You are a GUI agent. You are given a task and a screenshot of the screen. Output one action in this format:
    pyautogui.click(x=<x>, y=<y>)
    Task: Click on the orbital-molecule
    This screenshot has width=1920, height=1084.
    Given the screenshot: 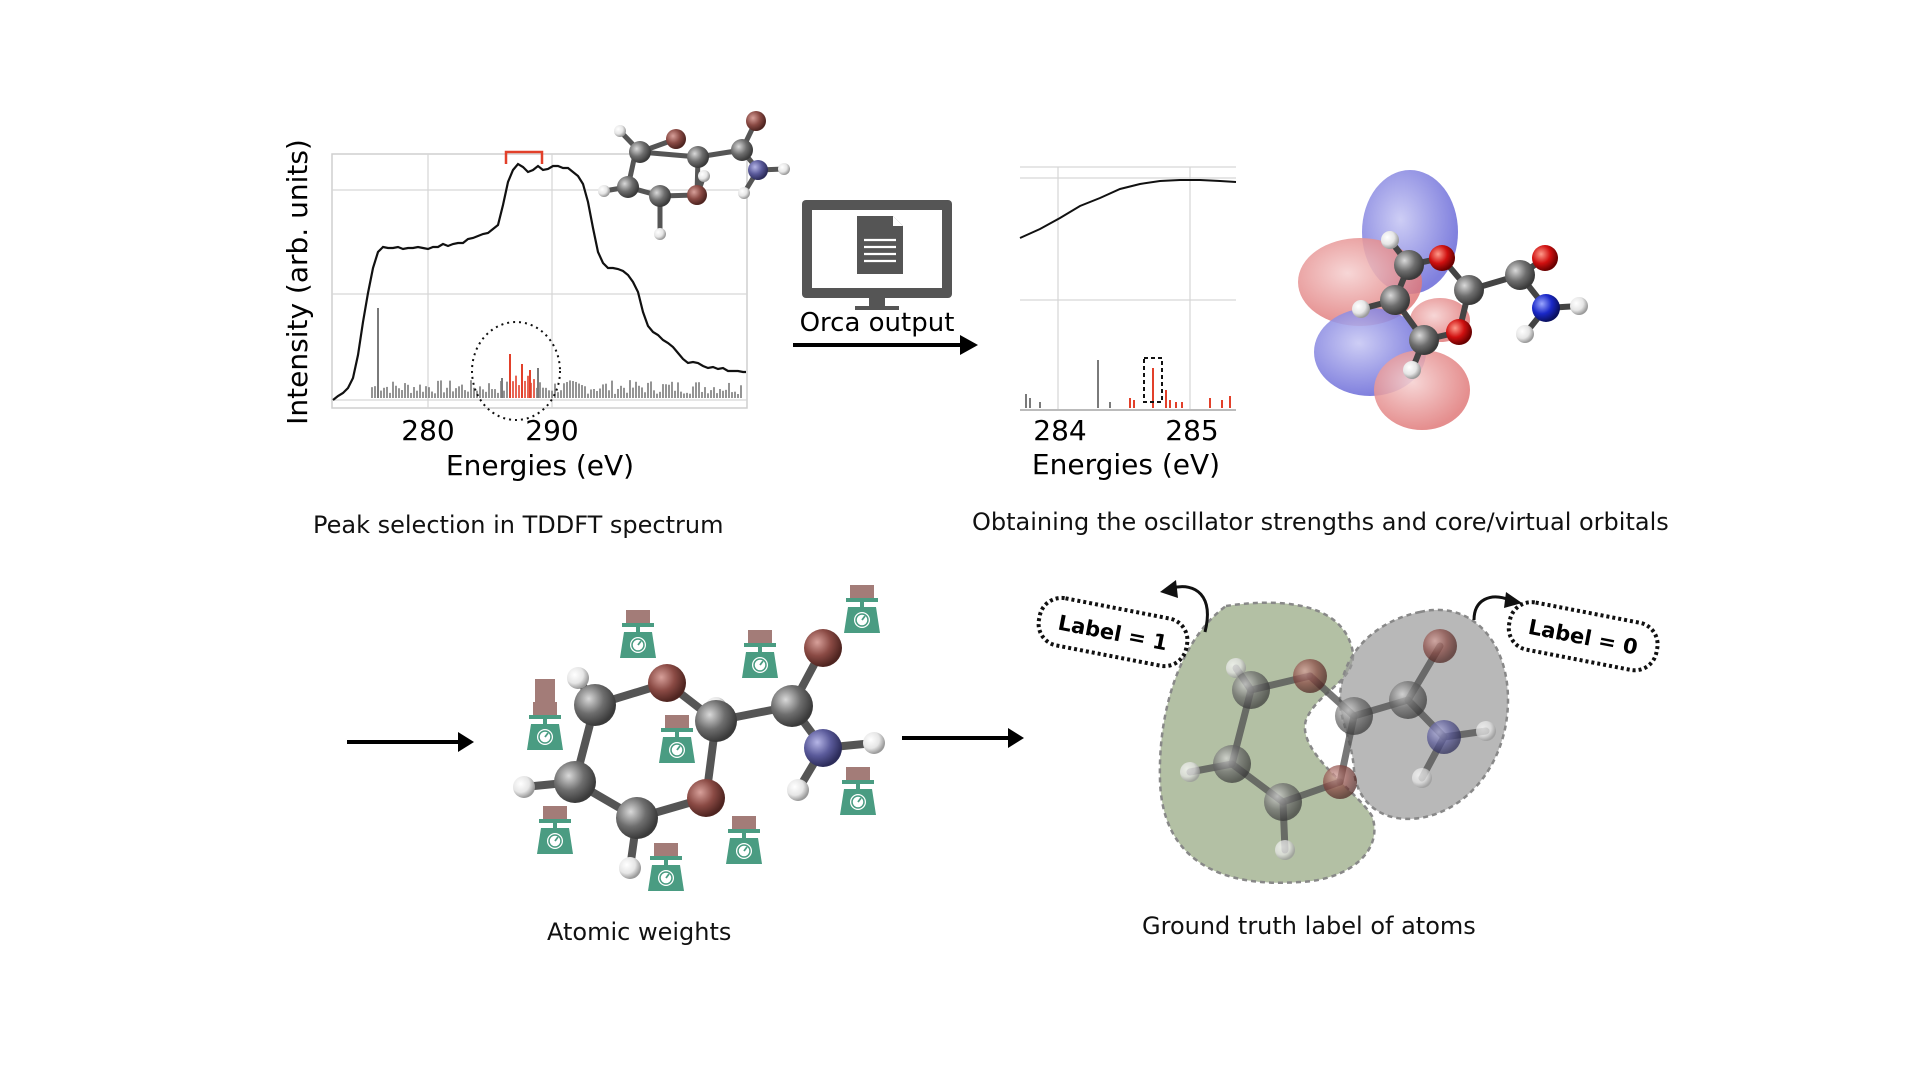 What is the action you would take?
    pyautogui.click(x=1443, y=300)
    